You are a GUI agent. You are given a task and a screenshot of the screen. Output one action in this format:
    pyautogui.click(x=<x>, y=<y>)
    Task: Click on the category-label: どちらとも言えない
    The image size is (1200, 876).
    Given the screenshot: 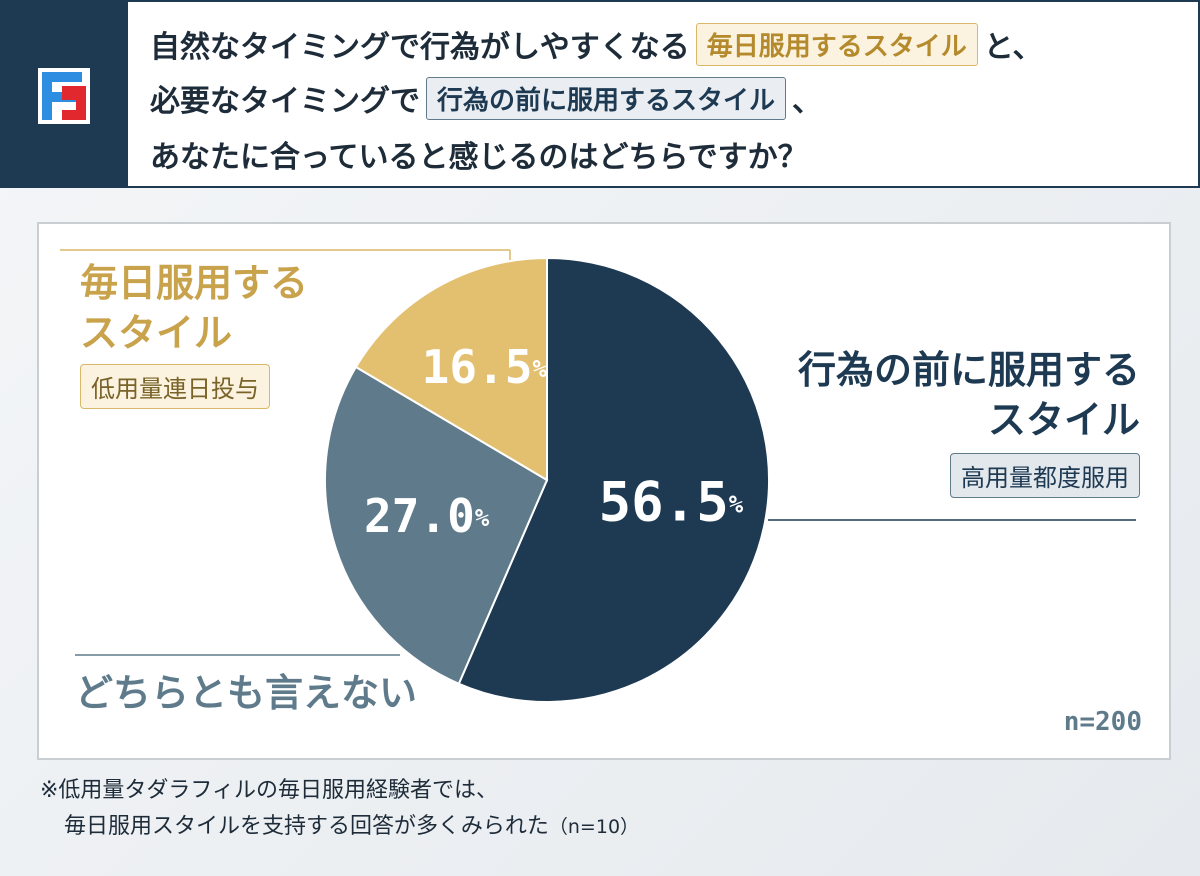 What is the action you would take?
    pyautogui.click(x=246, y=693)
    